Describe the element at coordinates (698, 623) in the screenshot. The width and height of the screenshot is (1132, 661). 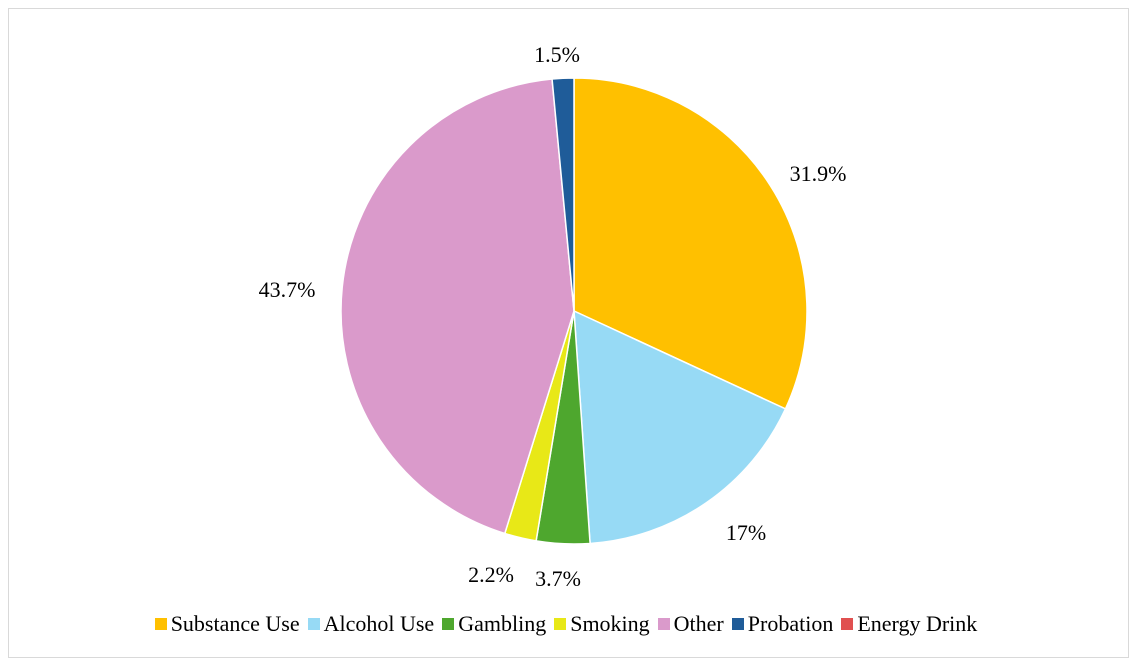
I see `legend-label: Other` at that location.